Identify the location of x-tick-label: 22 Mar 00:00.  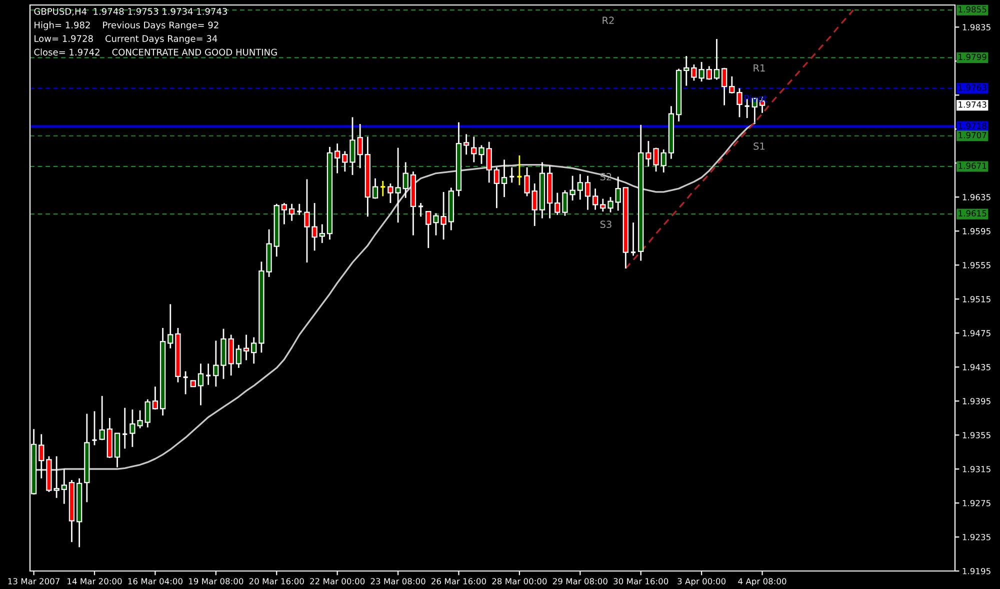
(337, 581).